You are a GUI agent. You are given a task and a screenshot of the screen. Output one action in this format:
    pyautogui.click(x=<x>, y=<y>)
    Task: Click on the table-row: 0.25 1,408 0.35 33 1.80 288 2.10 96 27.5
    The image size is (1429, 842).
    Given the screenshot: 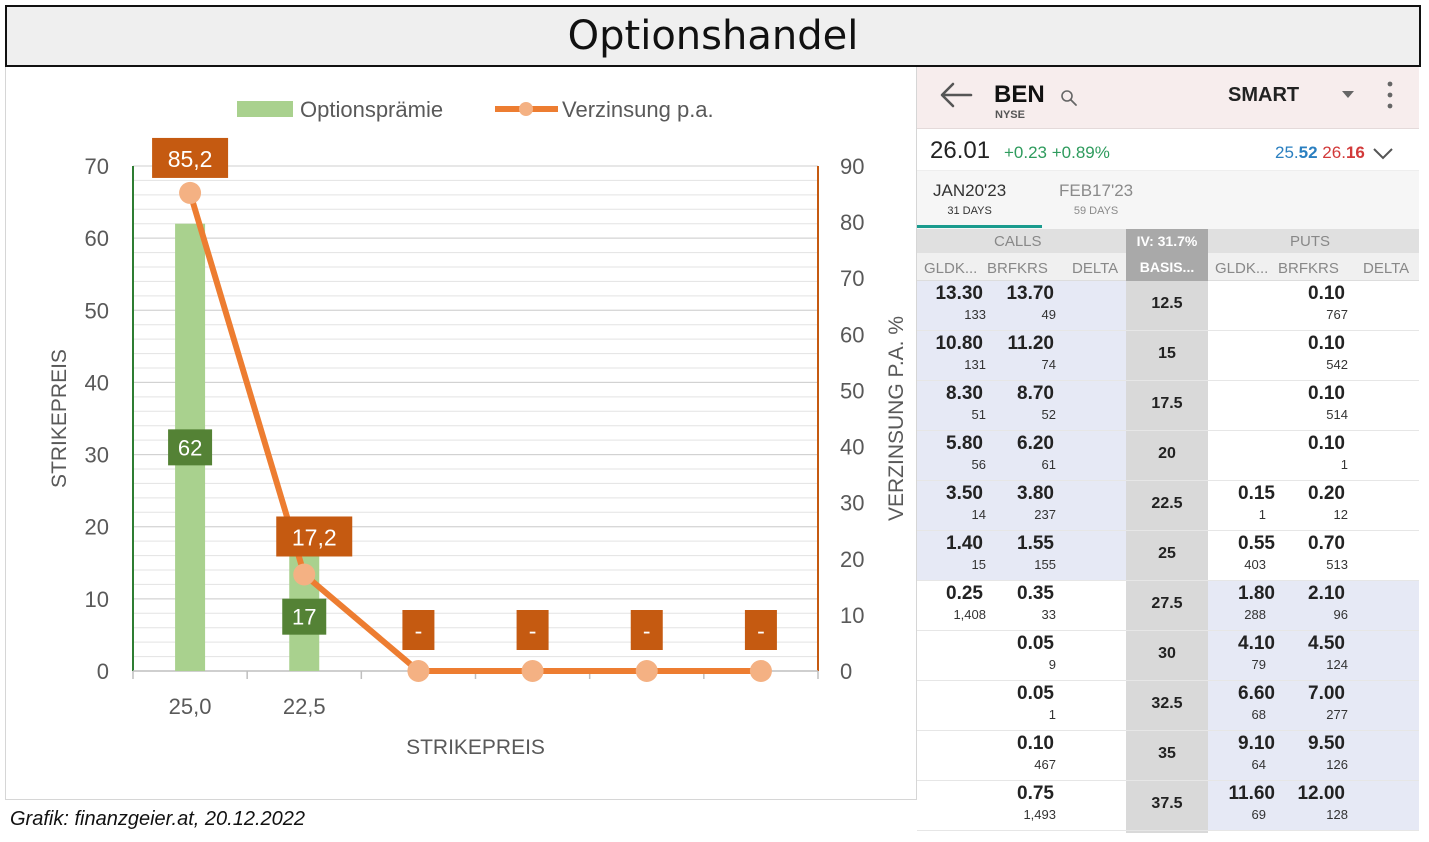 What is the action you would take?
    pyautogui.click(x=1168, y=606)
    